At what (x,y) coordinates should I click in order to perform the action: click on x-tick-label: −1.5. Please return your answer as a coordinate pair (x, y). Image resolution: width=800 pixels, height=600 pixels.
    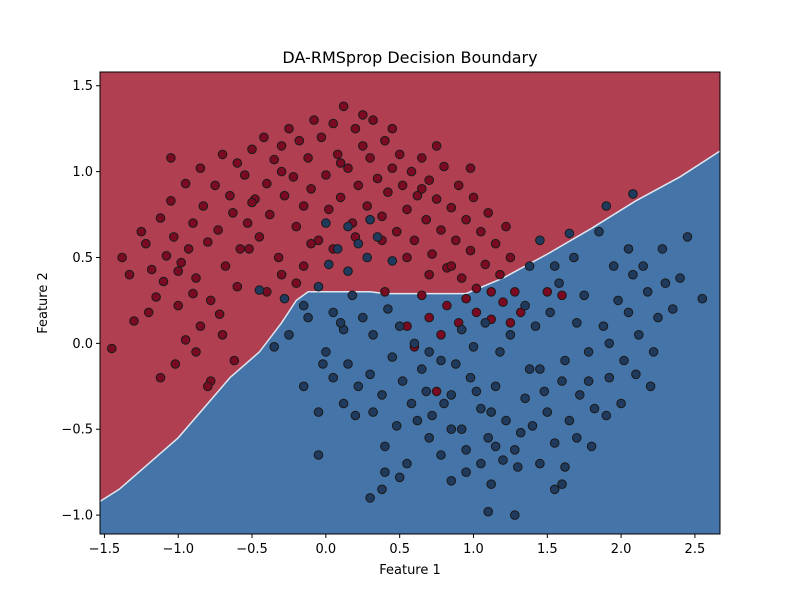
    Looking at the image, I should click on (105, 549).